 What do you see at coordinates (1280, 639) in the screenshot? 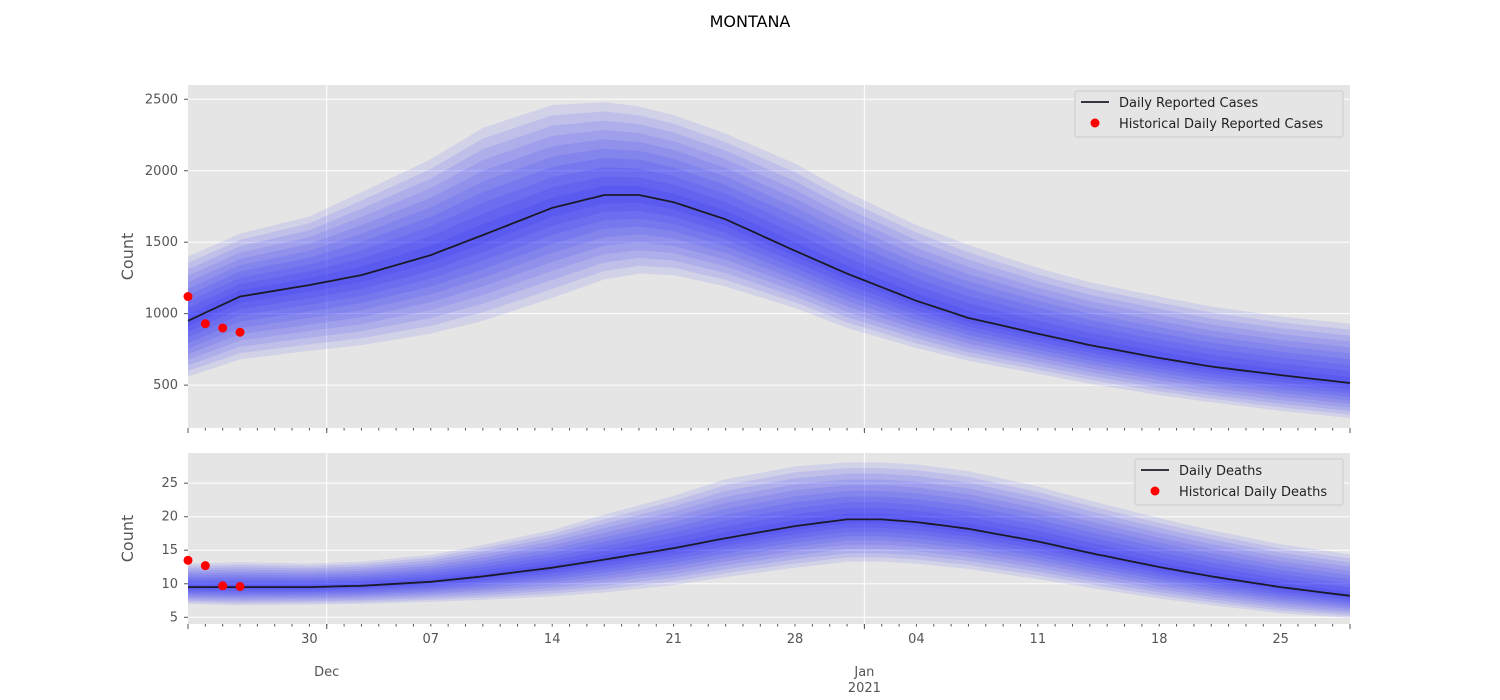
I see `xtick-label: 25` at bounding box center [1280, 639].